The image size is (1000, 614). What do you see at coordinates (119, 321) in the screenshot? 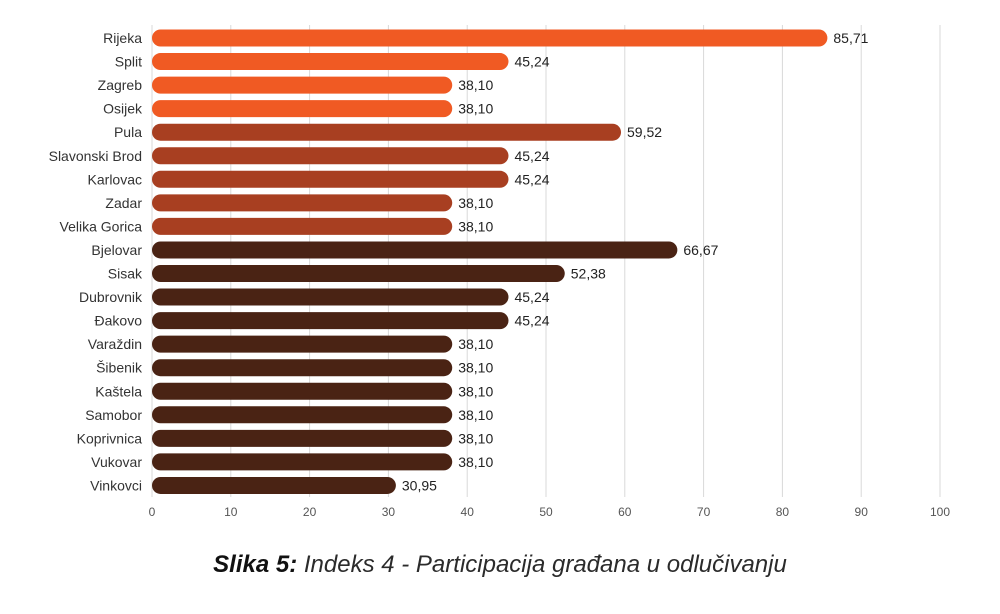
I see `category-label: Đakovo` at bounding box center [119, 321].